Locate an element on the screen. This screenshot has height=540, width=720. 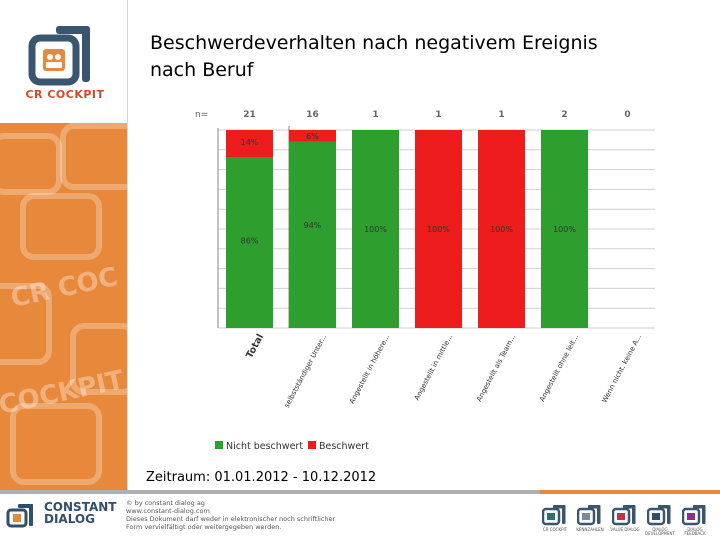
category-tick-label: Total is located at coordinates (255, 346).